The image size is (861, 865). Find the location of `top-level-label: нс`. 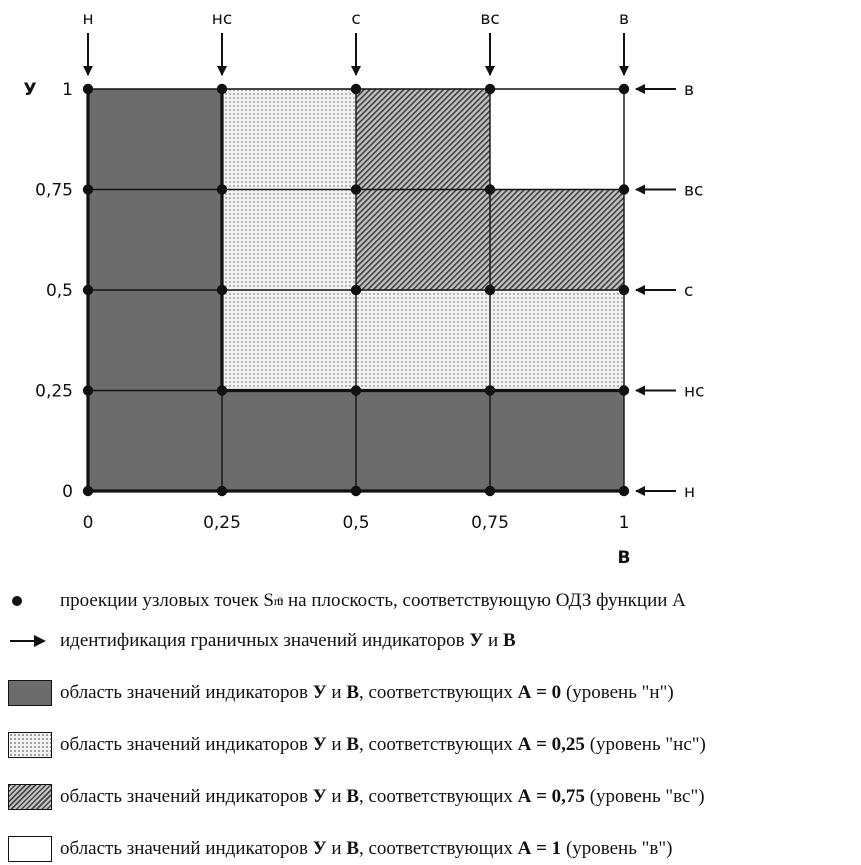

top-level-label: нс is located at coordinates (222, 19).